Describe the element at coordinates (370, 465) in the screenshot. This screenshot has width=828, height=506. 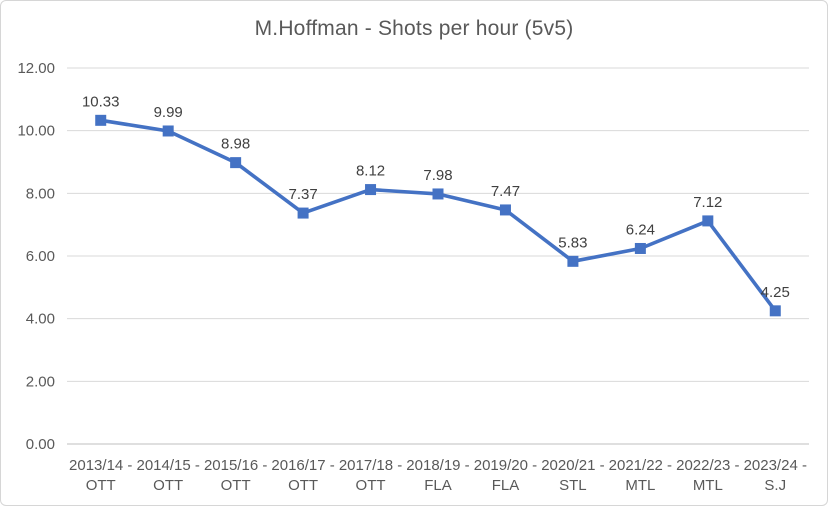
I see `x-axis-tick-label-season: 2017/18 -` at that location.